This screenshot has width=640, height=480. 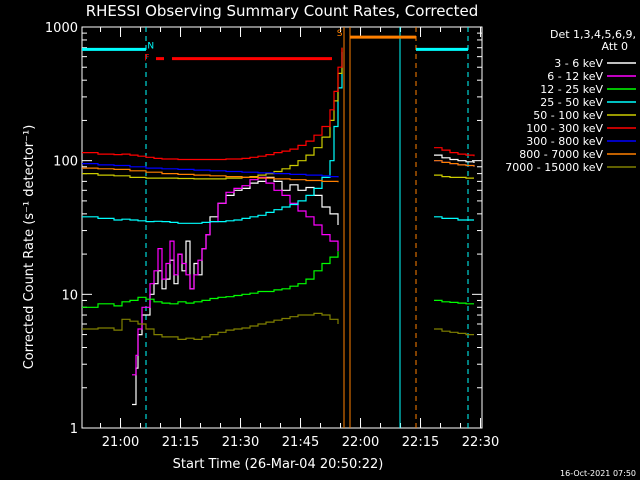 I want to click on x-tick-label-21-45: 21:45, so click(x=300, y=442).